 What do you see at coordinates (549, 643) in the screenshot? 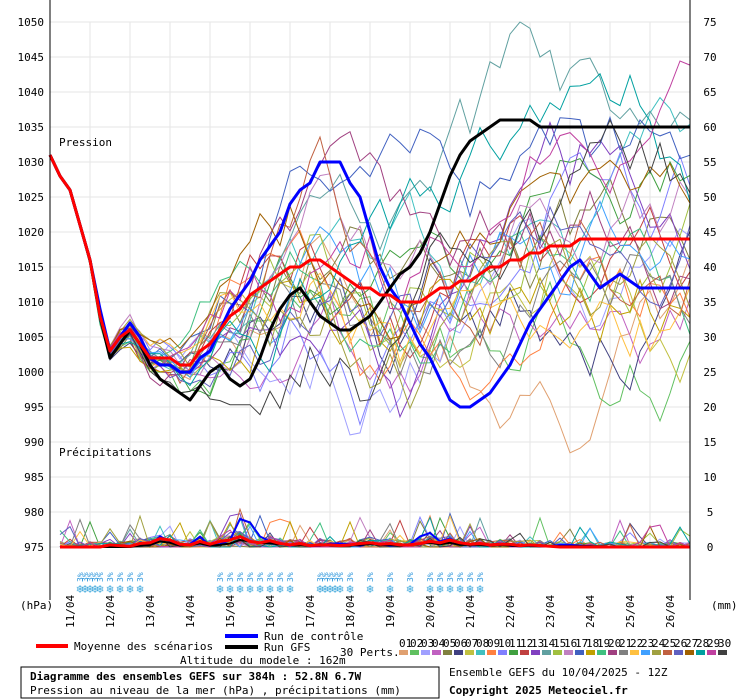
I see `legend-pert-number: 14` at bounding box center [549, 643].